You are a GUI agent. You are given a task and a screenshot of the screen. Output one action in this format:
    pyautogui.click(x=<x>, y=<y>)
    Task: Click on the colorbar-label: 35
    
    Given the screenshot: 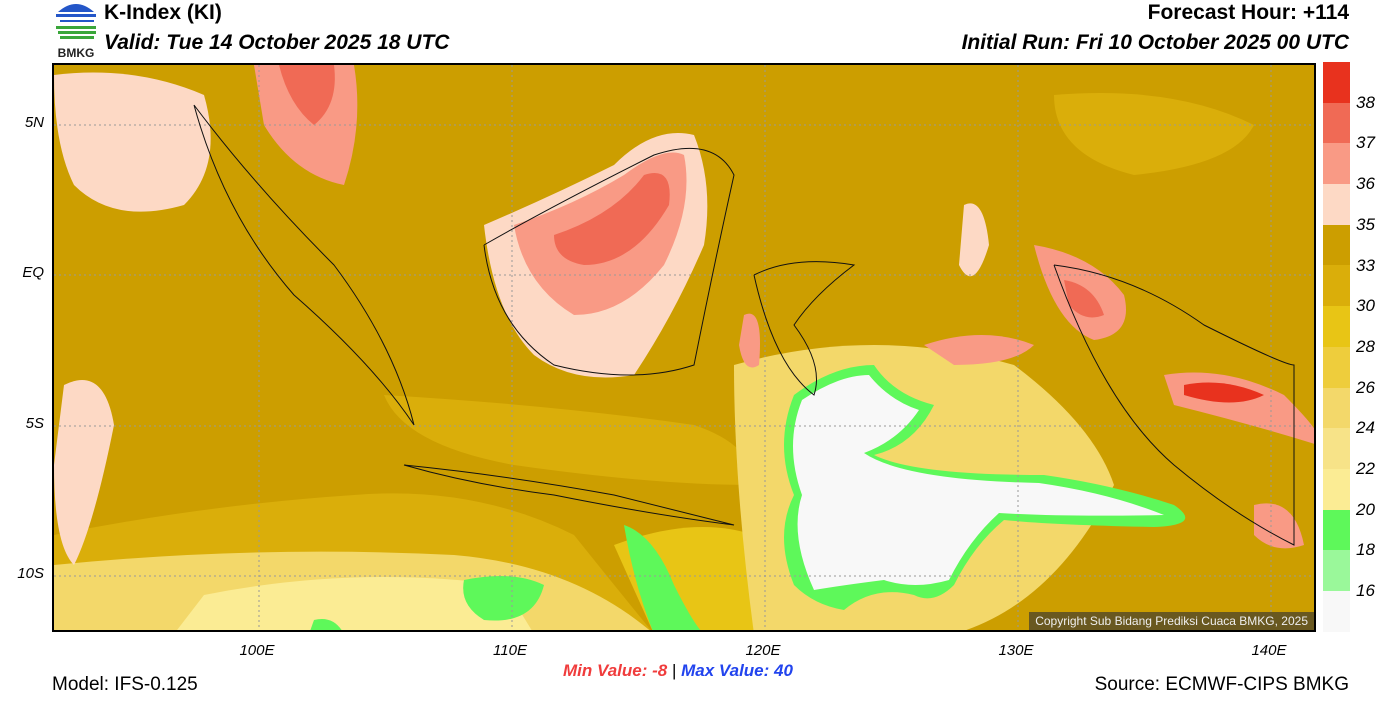 What is the action you would take?
    pyautogui.click(x=1365, y=224)
    